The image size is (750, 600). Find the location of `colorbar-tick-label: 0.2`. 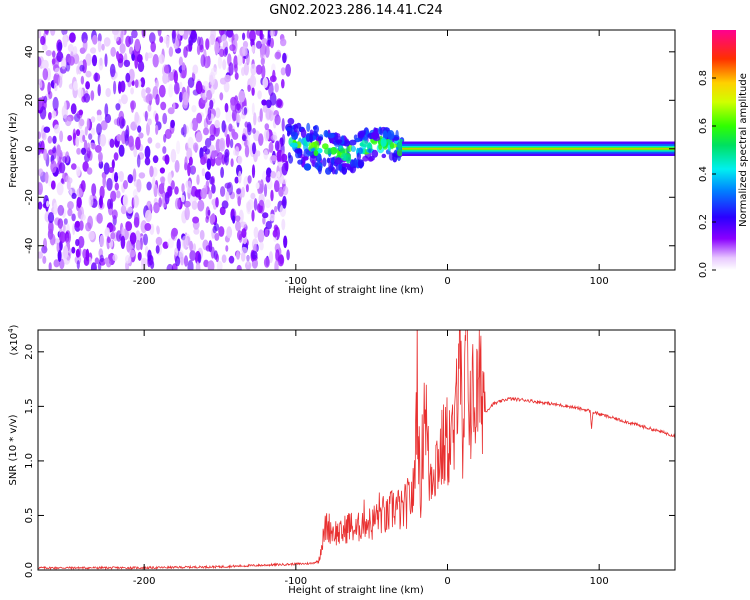

colorbar-tick-label: 0.2 is located at coordinates (703, 222).